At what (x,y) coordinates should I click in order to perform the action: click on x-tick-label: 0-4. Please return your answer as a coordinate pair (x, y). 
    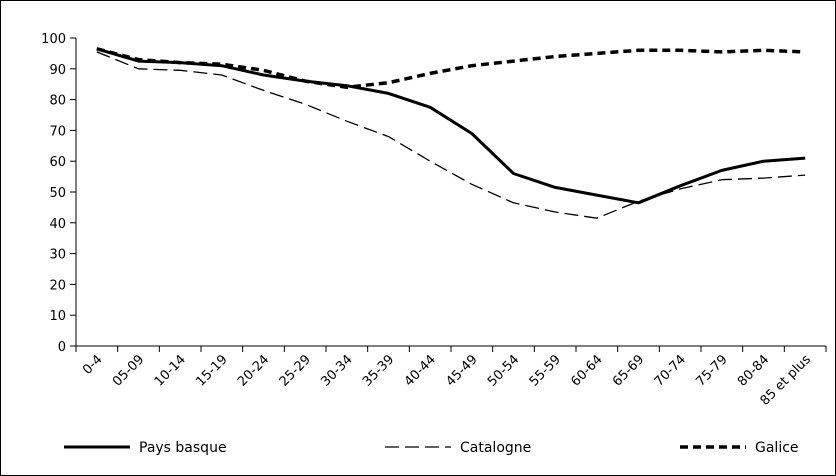
    Looking at the image, I should click on (93, 365).